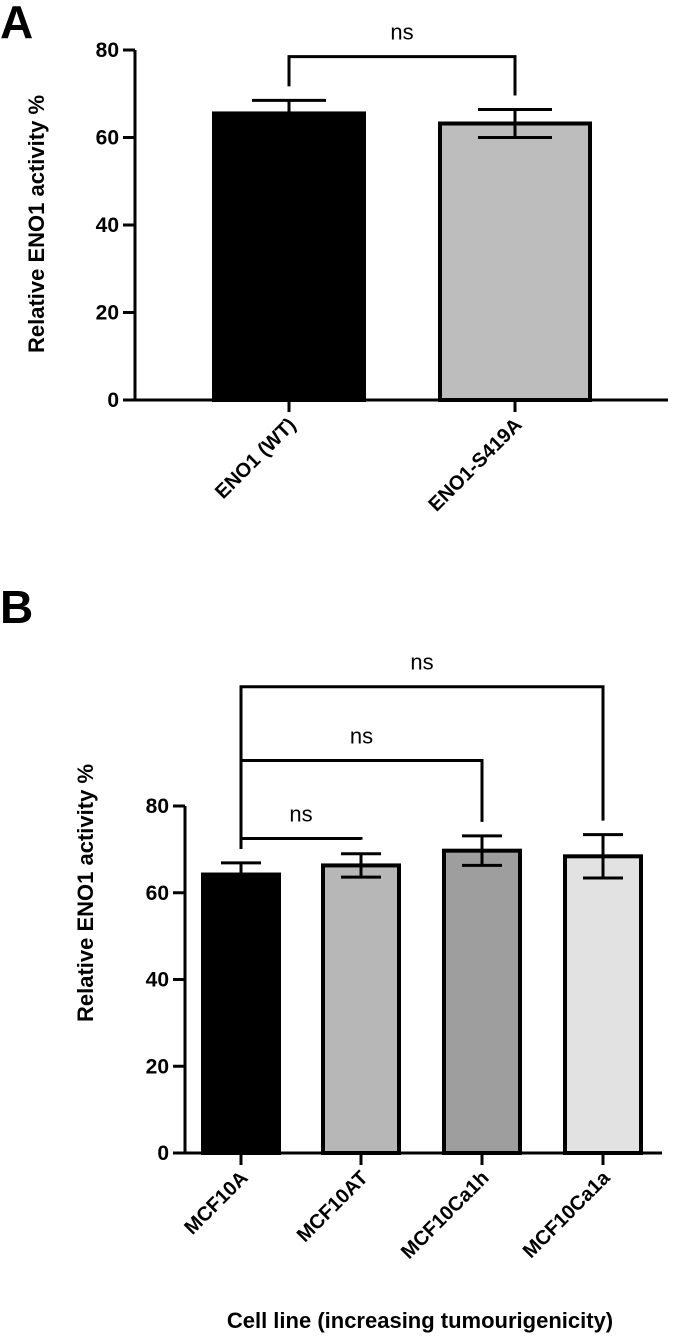 The width and height of the screenshot is (685, 1344). I want to click on x-tick-label: ENO1-S419A, so click(476, 465).